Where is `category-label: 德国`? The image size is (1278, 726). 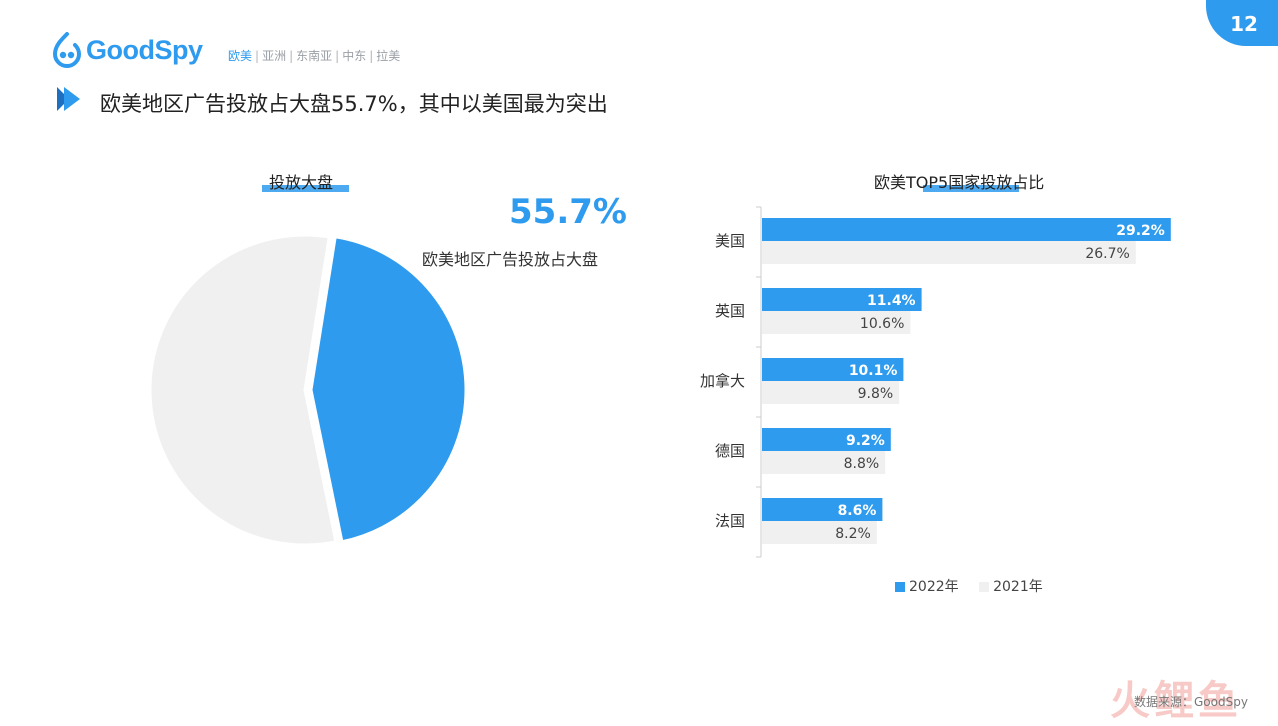 category-label: 德国 is located at coordinates (730, 451).